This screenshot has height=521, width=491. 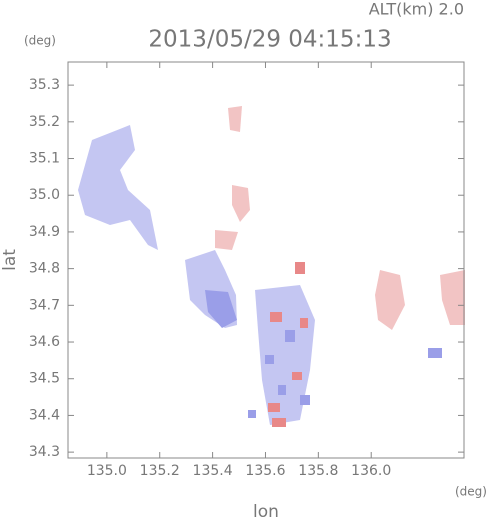 What do you see at coordinates (44, 159) in the screenshot?
I see `y-tick-label: 35.1` at bounding box center [44, 159].